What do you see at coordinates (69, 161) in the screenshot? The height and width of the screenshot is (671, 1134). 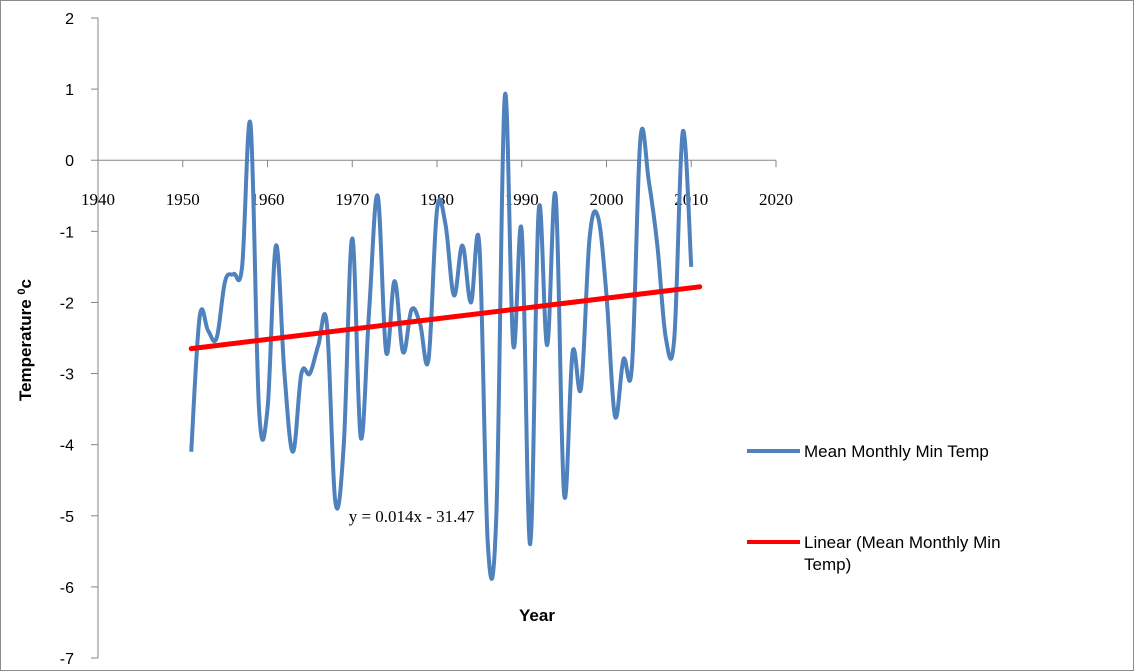 I see `y-tick-label: 0` at bounding box center [69, 161].